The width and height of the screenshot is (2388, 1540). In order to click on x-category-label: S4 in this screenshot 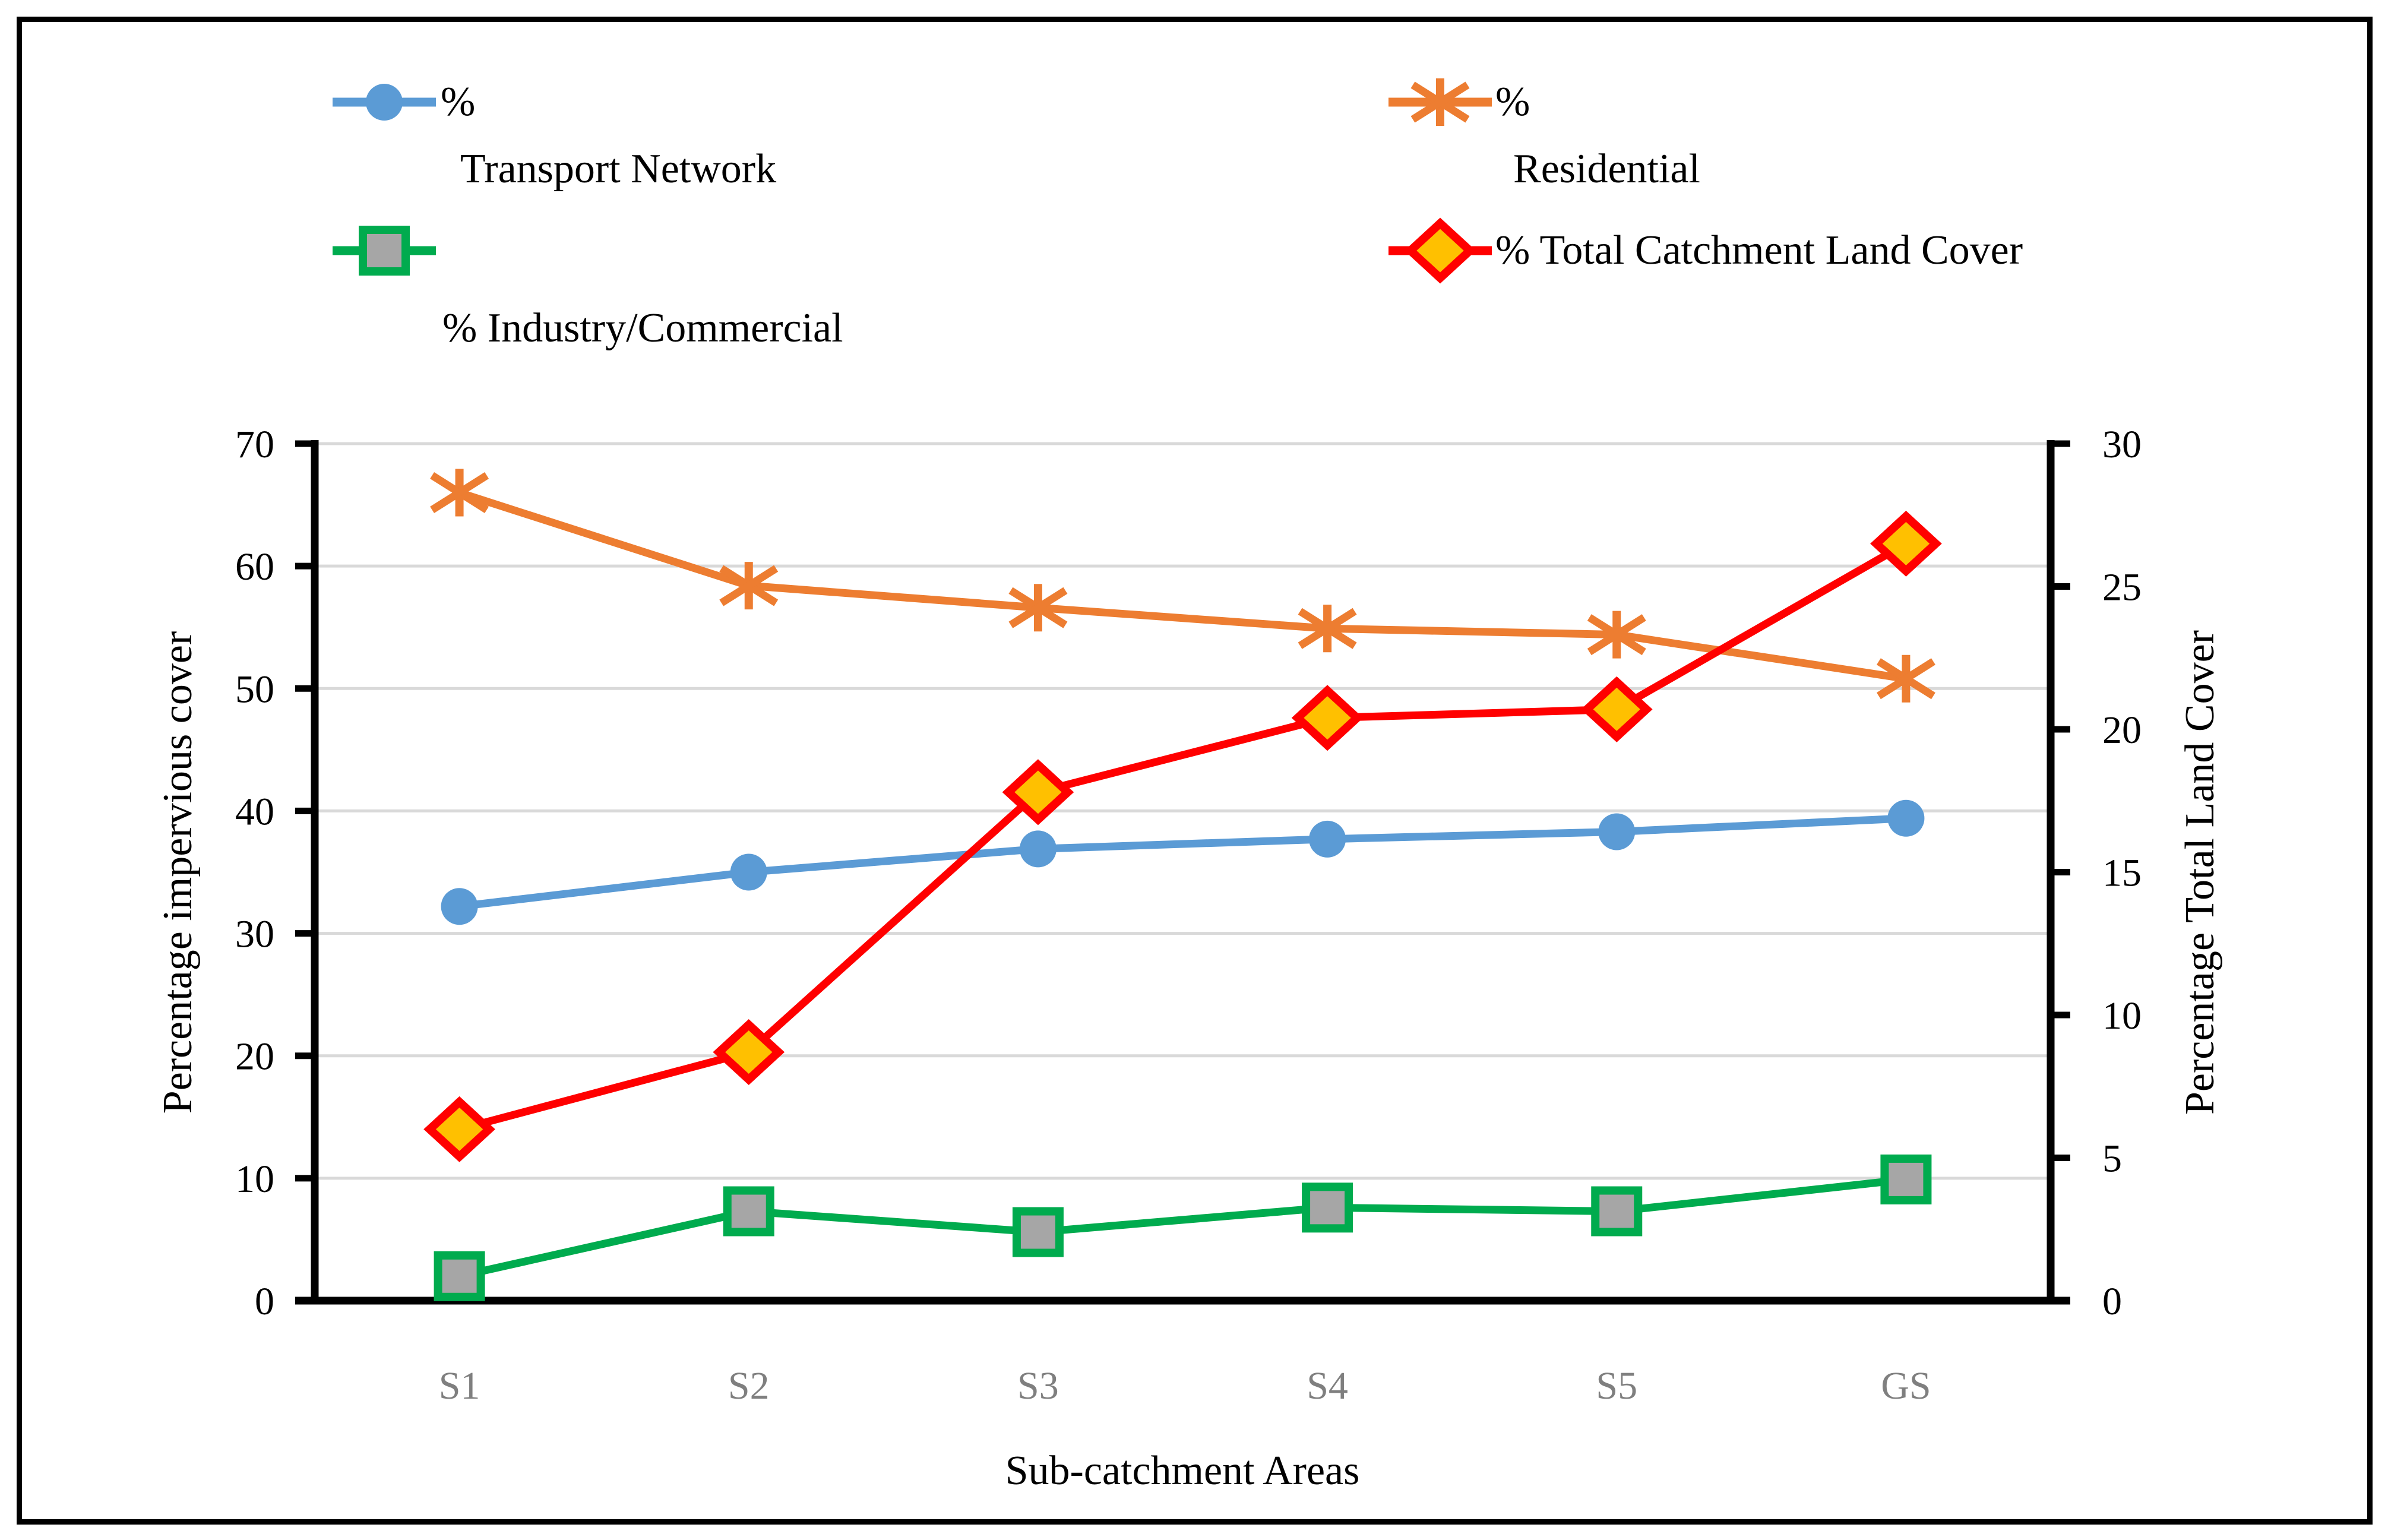, I will do `click(1327, 1386)`.